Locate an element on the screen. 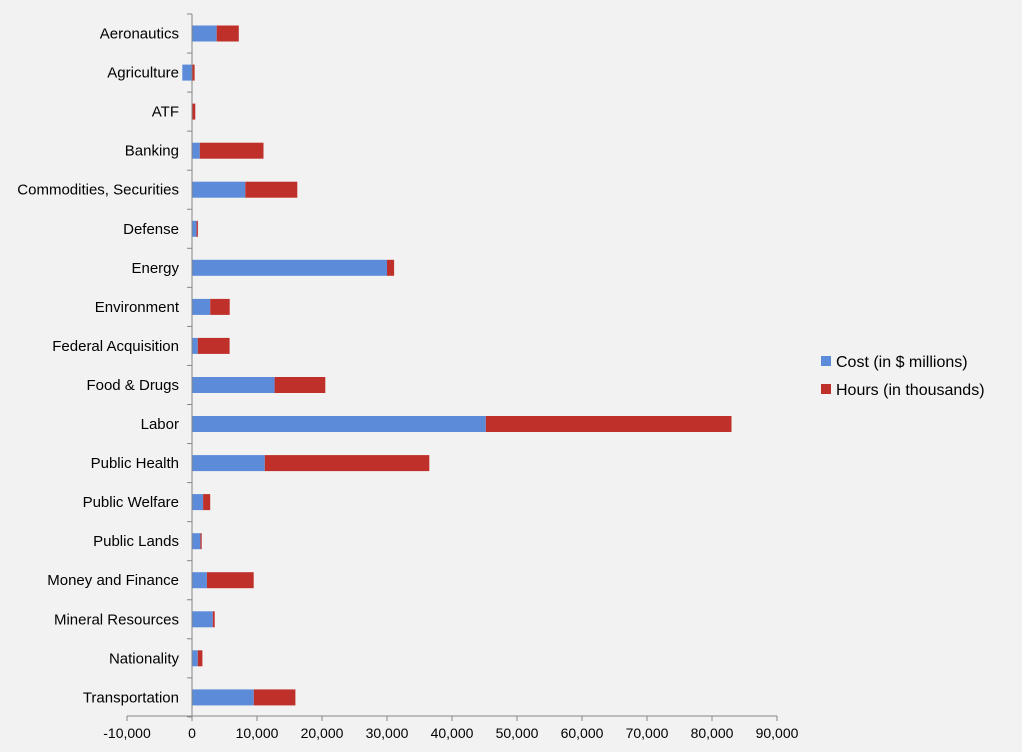  x-tick-label-5: 40,000 is located at coordinates (452, 733).